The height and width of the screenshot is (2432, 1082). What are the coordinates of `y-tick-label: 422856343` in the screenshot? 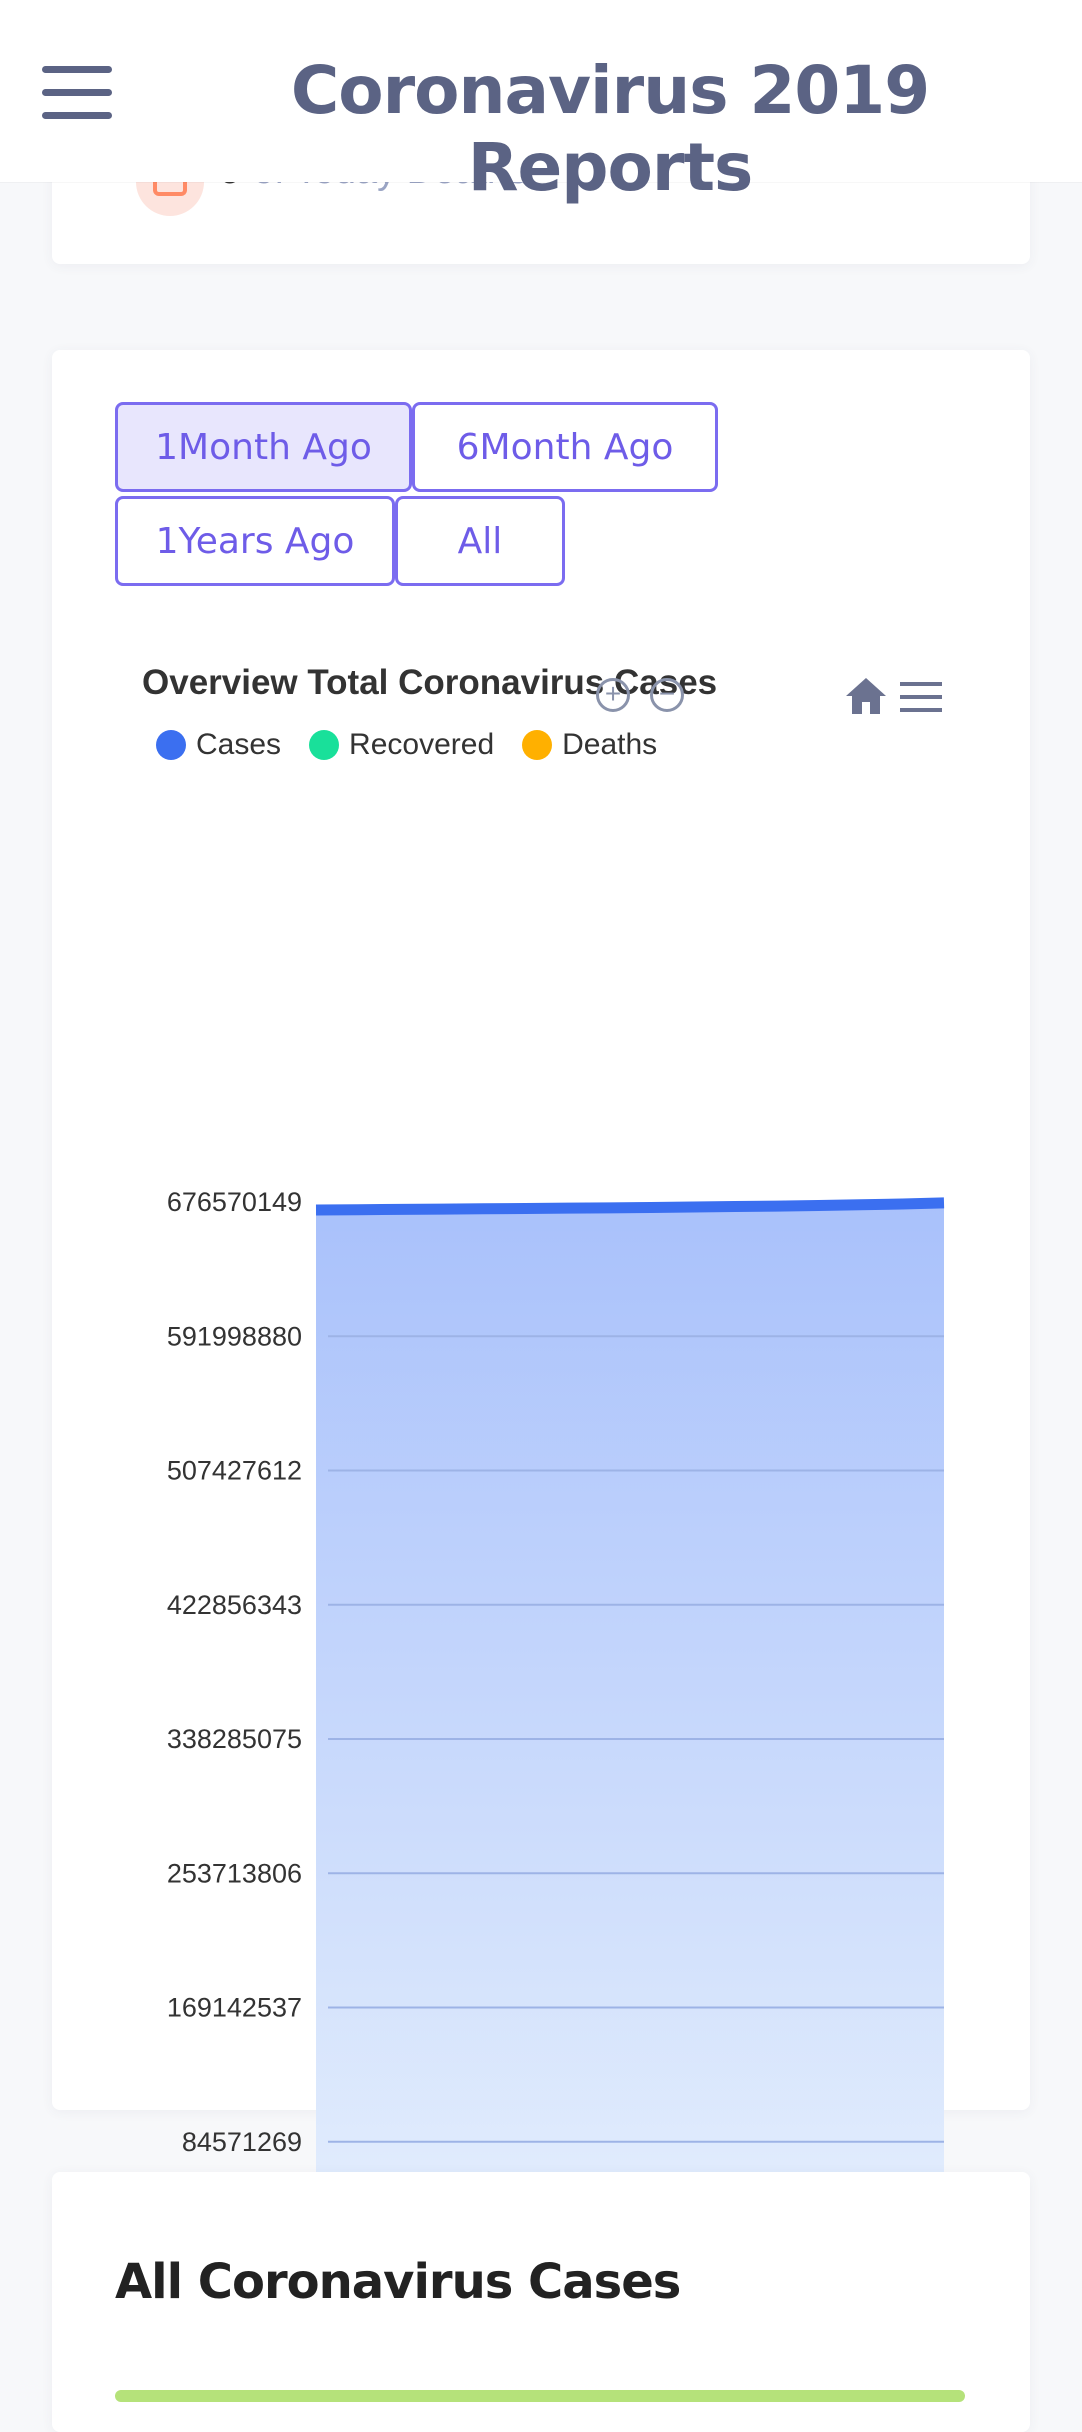 It's located at (234, 1605).